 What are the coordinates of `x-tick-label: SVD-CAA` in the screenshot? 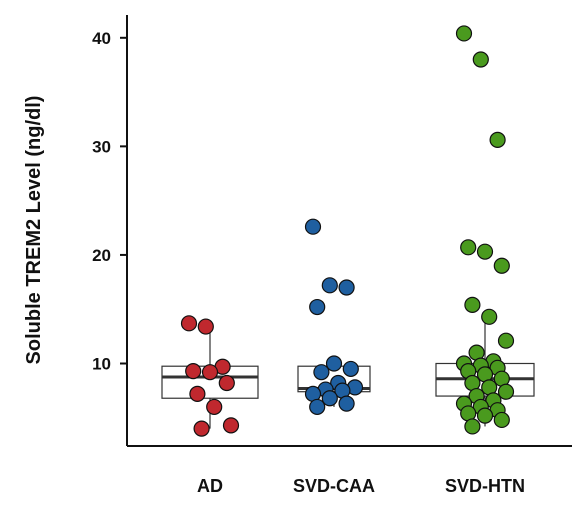 It's located at (334, 486).